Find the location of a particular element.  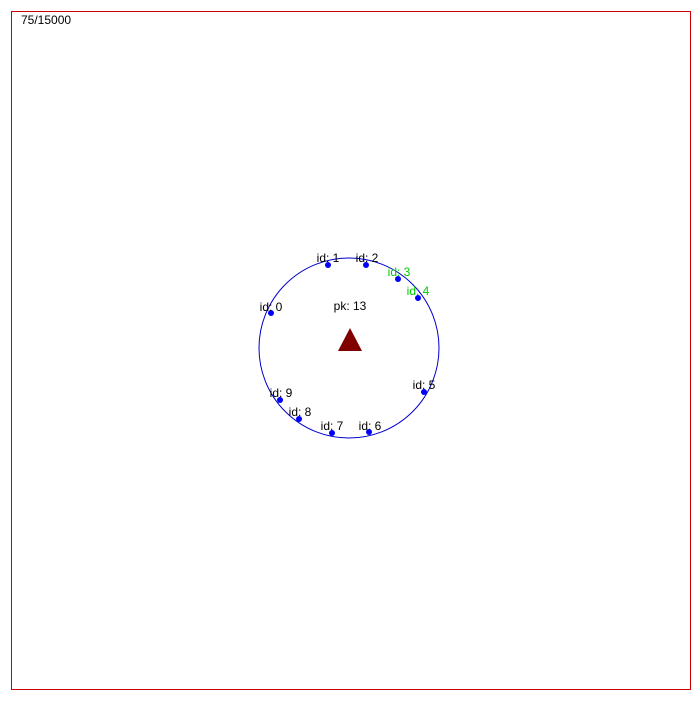

step-counter: 75/15000 is located at coordinates (46, 20).